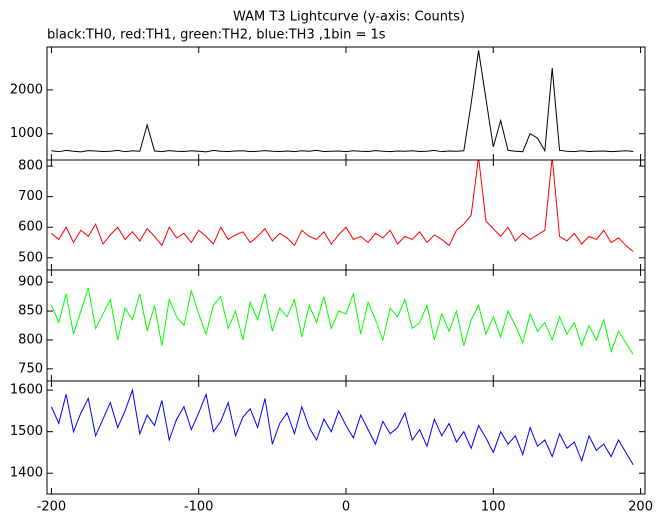 This screenshot has height=519, width=669. Describe the element at coordinates (349, 17) in the screenshot. I see `chart-title: WAM T3 Lightcurve (y-axis: Counts)` at that location.